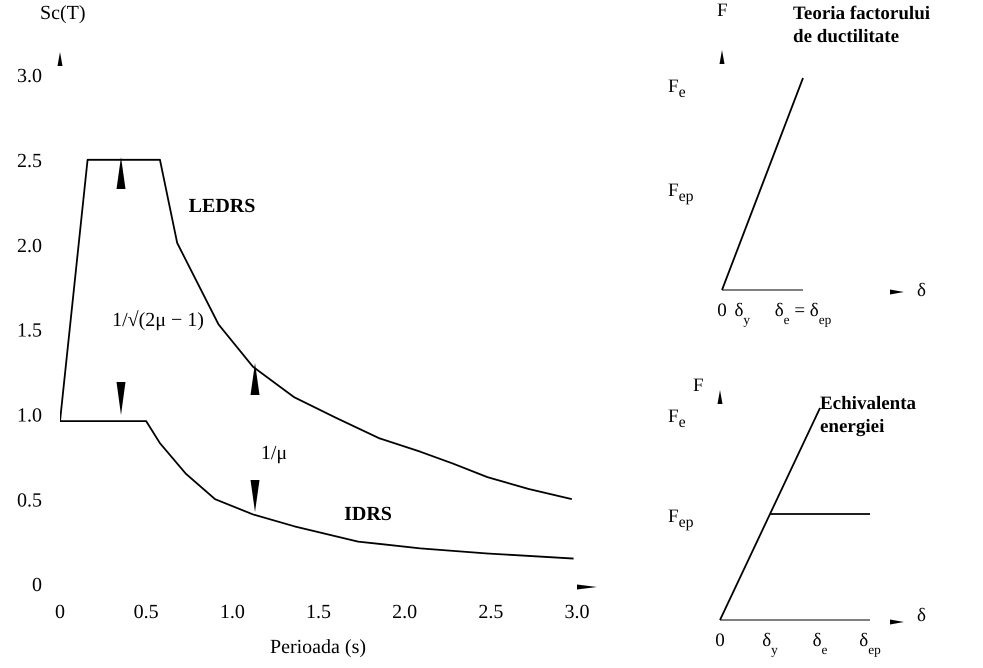 The image size is (983, 668). What do you see at coordinates (29, 500) in the screenshot?
I see `y-tick-label: 0.5` at bounding box center [29, 500].